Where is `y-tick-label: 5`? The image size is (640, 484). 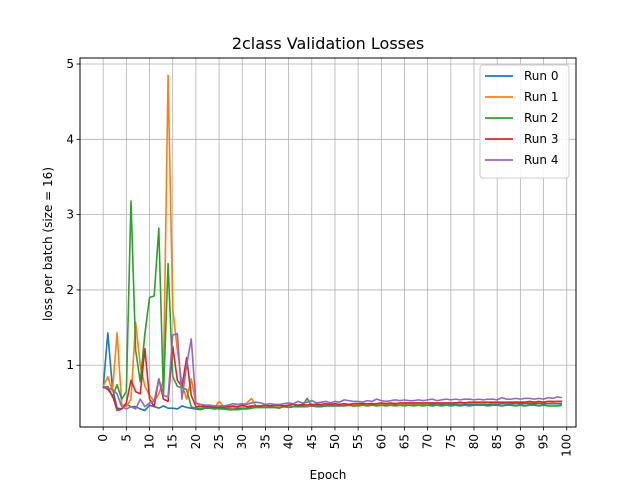
y-tick-label: 5 is located at coordinates (70, 64).